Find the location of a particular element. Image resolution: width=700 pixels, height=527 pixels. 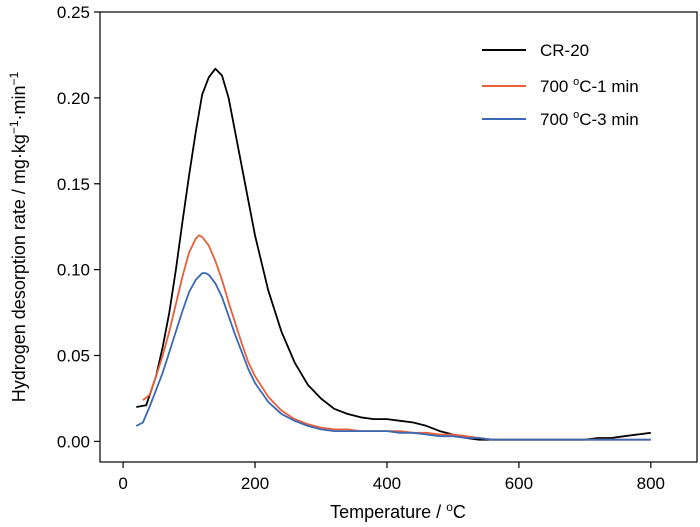

legend-item-700c-3min: 700 oC-3 min is located at coordinates (560, 119).